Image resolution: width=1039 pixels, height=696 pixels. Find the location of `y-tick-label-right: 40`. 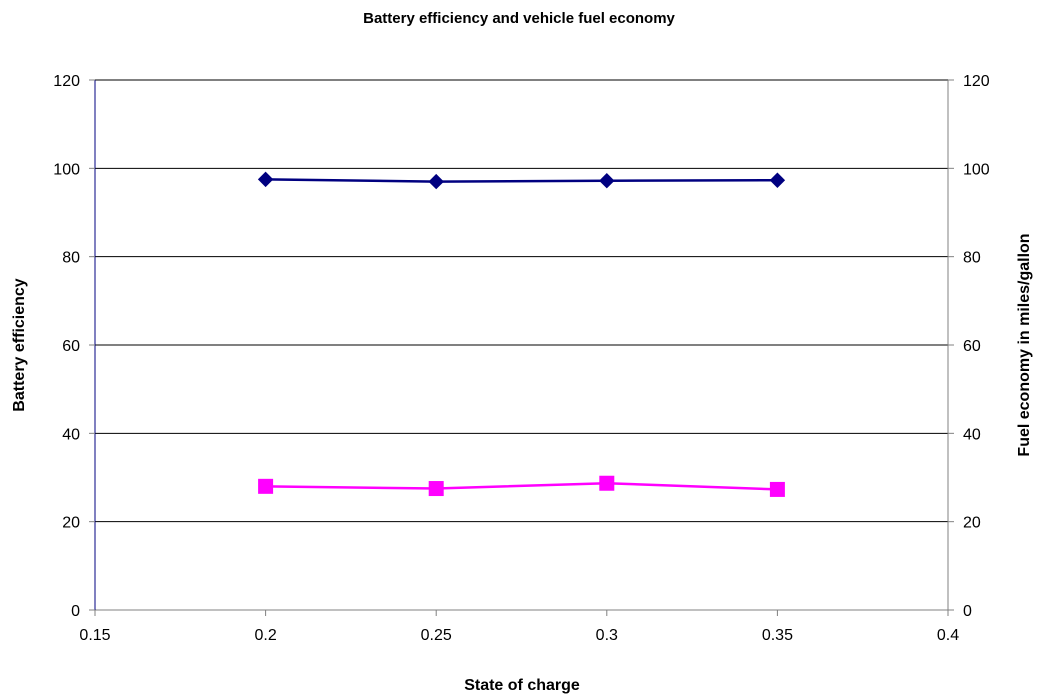

y-tick-label-right: 40 is located at coordinates (972, 434).